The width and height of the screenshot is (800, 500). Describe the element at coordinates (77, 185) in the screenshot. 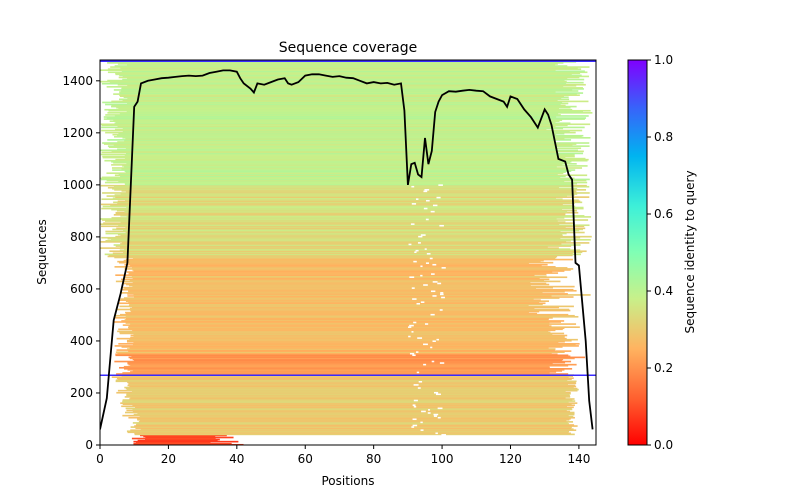

I see `y-tick-label: 1000` at that location.